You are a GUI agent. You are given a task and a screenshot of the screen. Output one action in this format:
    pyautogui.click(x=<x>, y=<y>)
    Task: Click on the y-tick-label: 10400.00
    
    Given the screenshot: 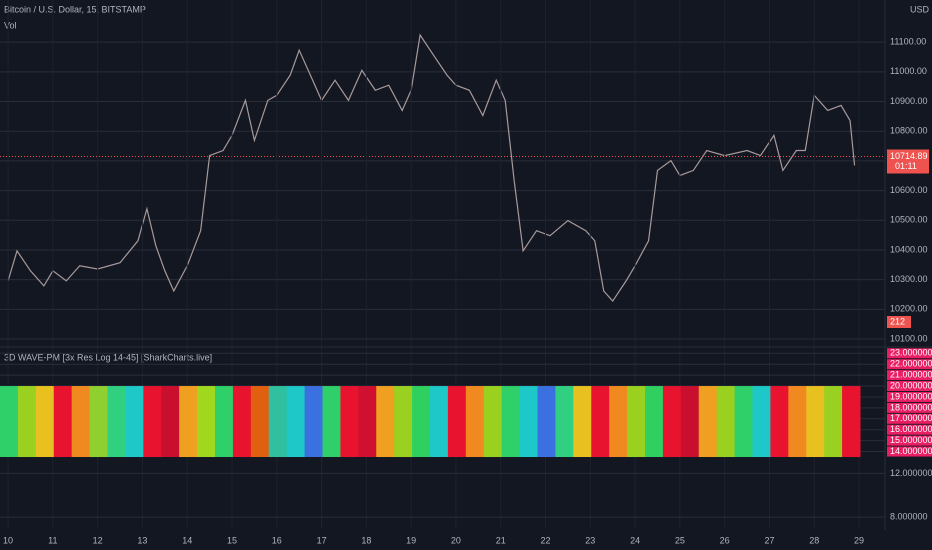 What is the action you would take?
    pyautogui.click(x=909, y=249)
    